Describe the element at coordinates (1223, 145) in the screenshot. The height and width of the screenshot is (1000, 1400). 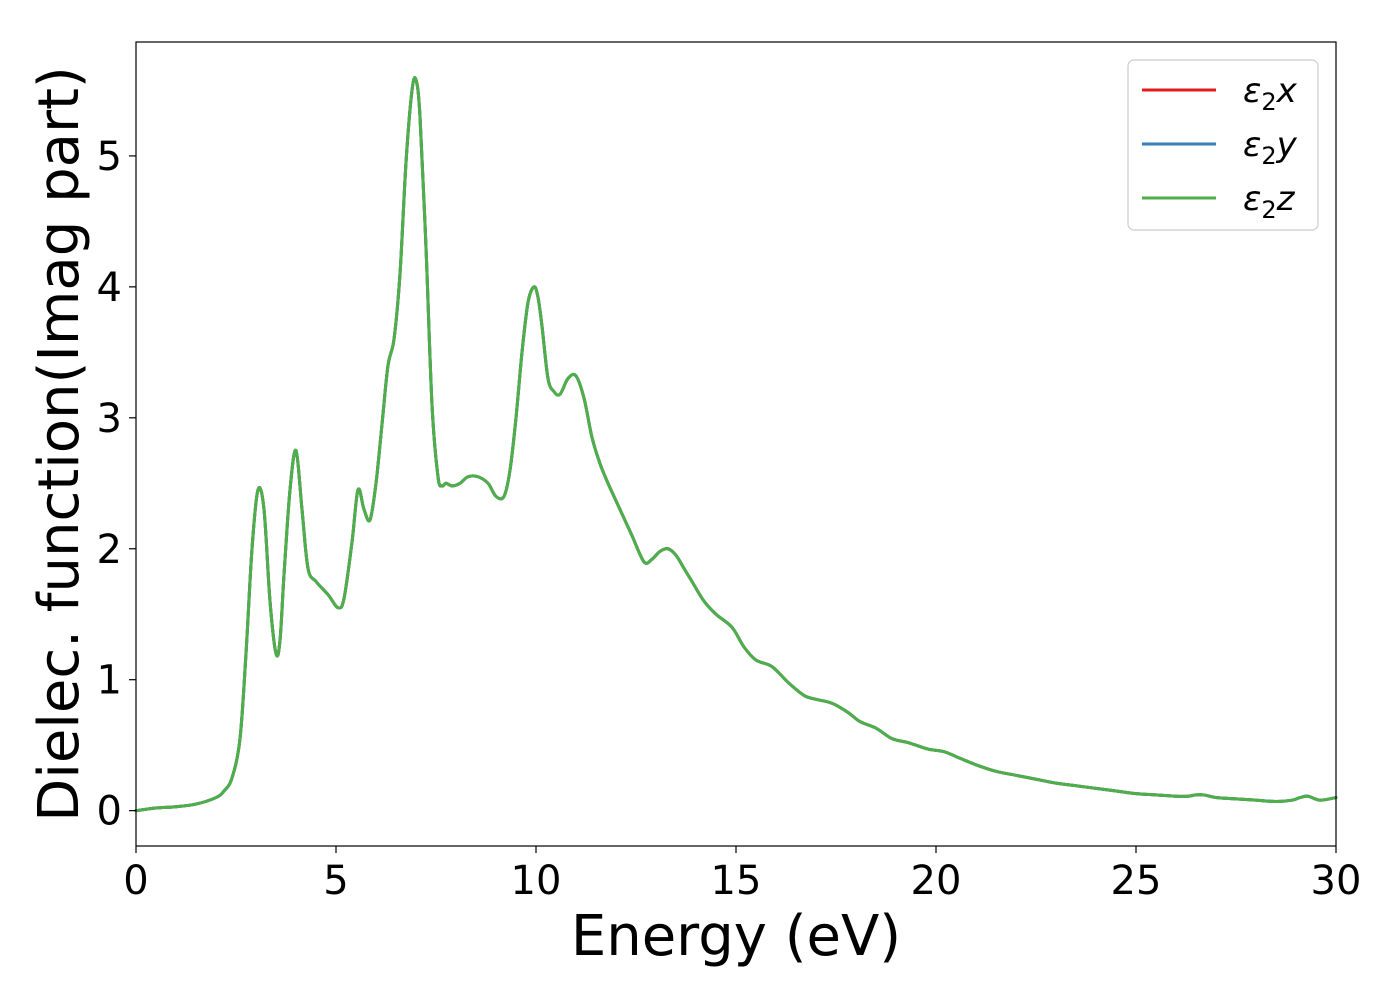
I see `legend-frame` at that location.